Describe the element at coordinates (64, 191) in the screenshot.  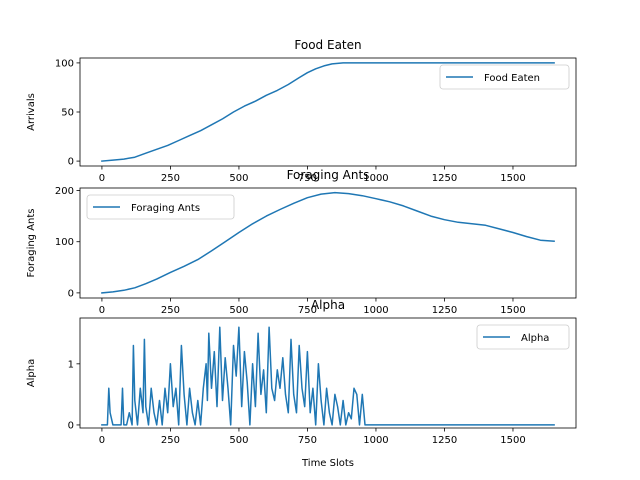
I see `y-tick-label: 200` at that location.